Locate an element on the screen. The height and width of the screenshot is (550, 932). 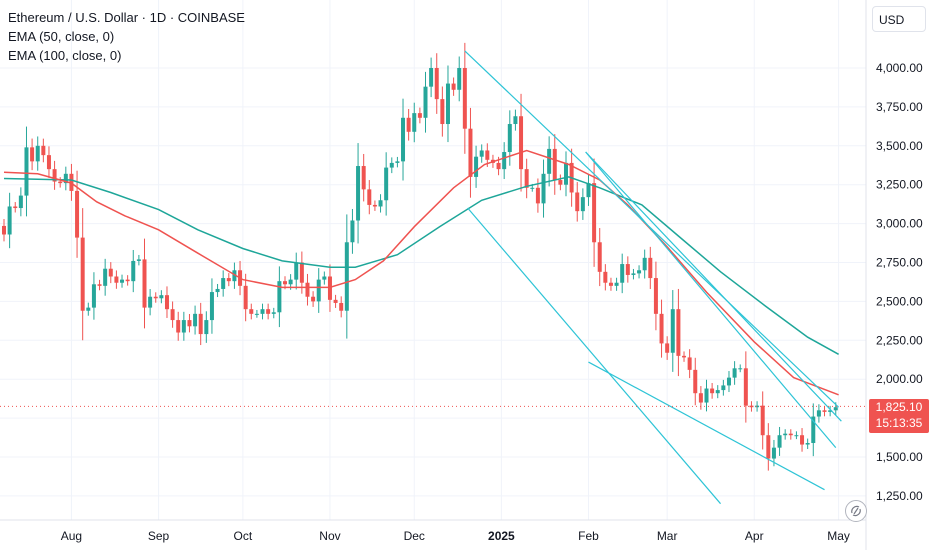
y-tick-label: 4,000.00 is located at coordinates (899, 68).